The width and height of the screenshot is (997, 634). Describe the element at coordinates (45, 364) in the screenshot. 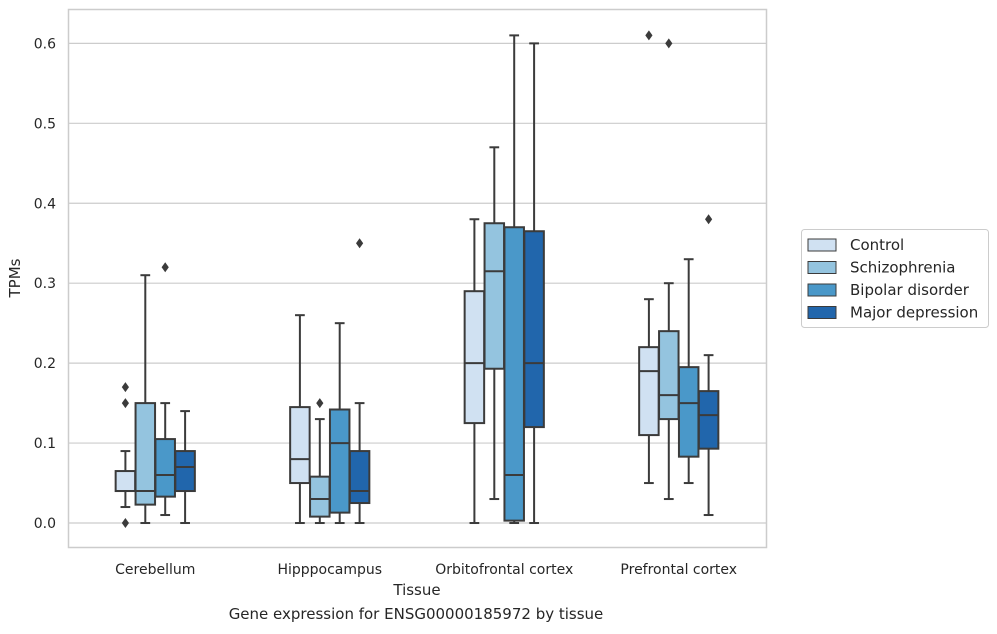

I see `y-tick-label: 0.2` at that location.